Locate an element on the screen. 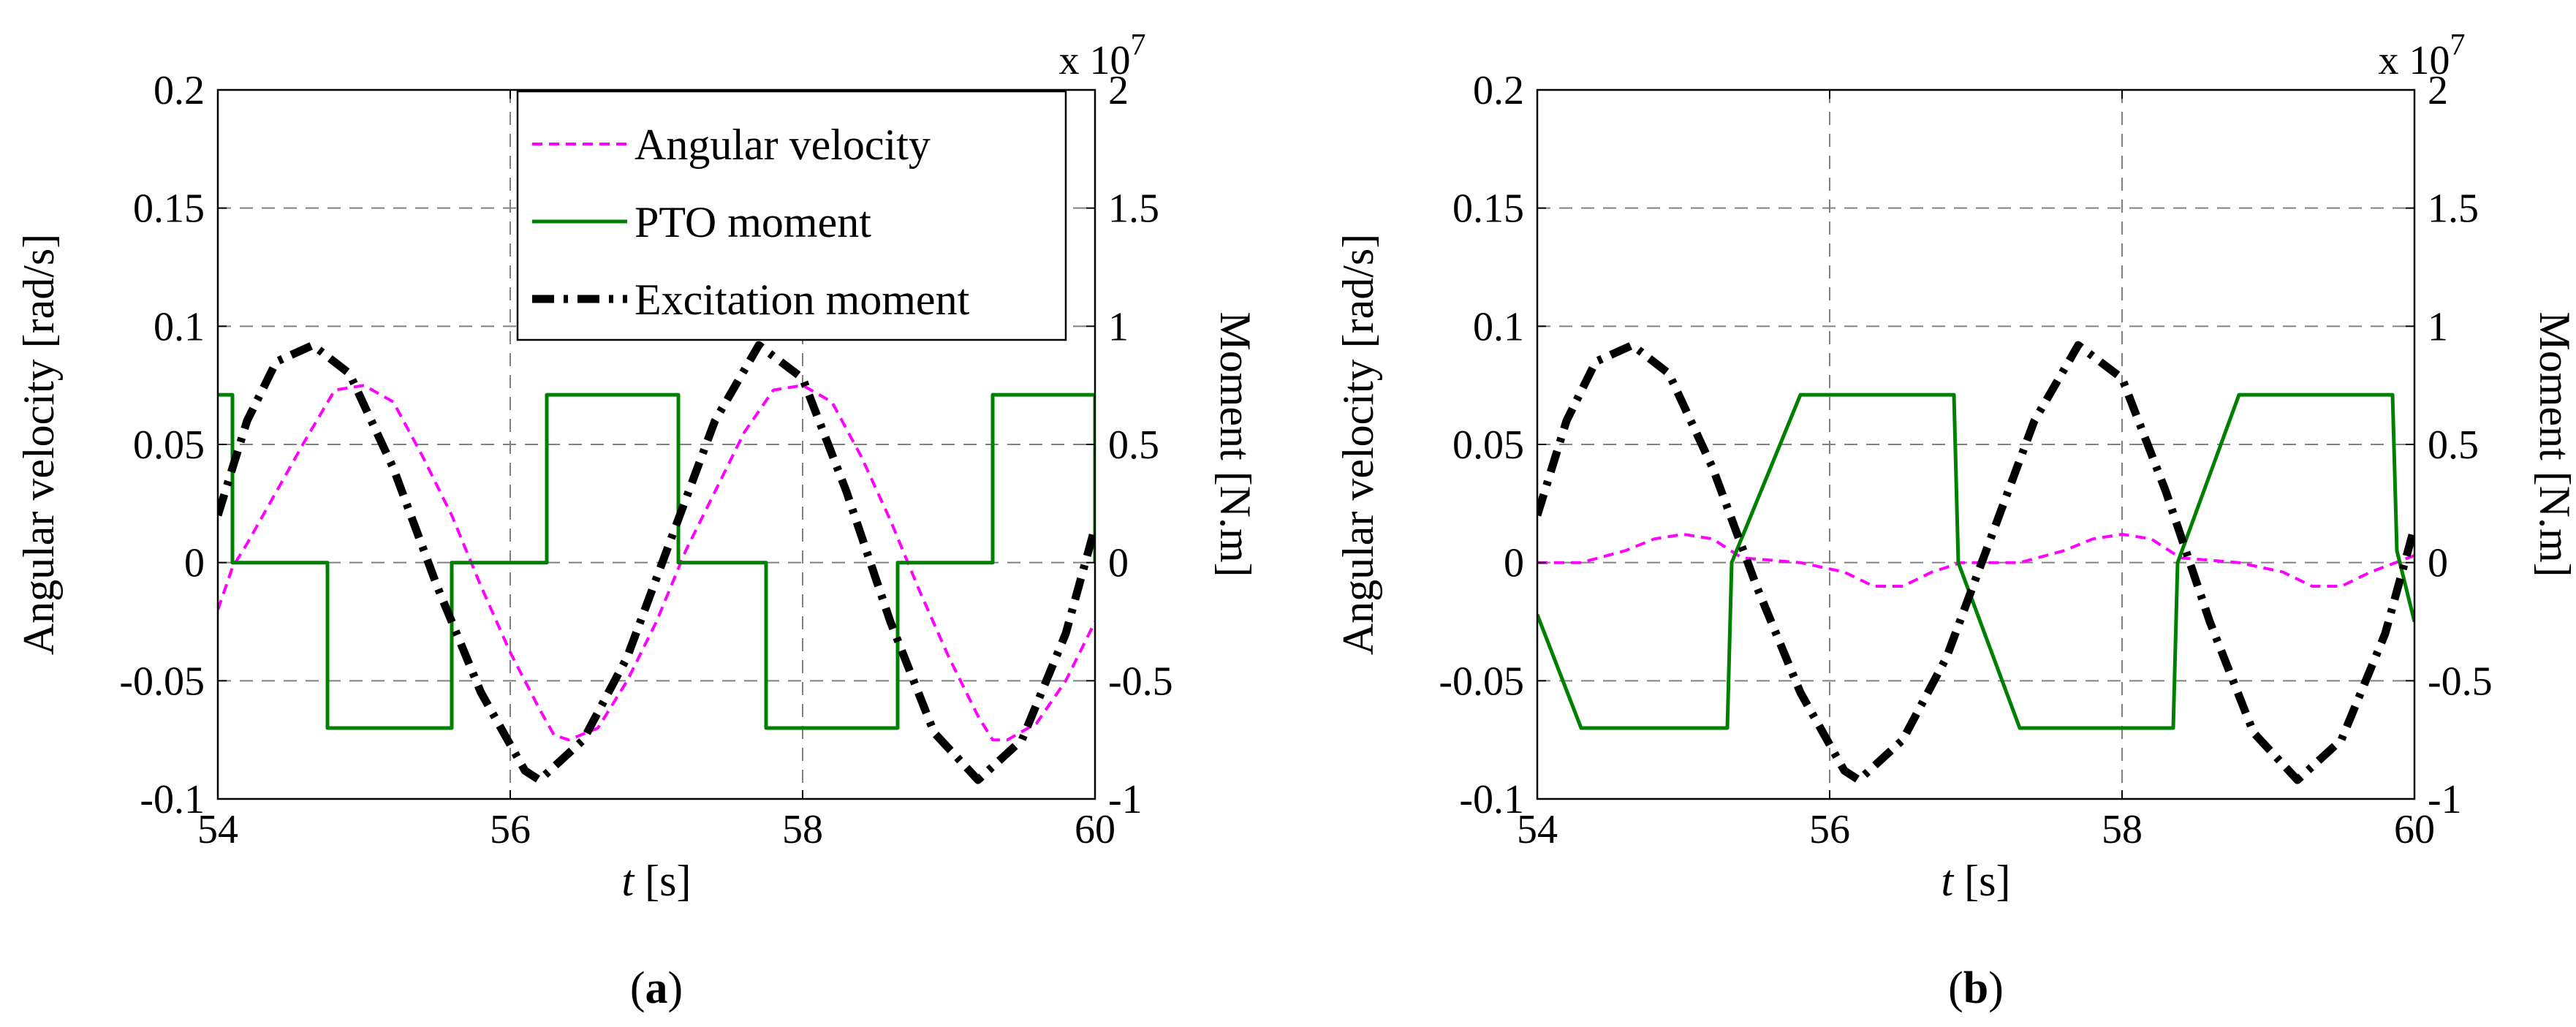  panel-label: (a) is located at coordinates (656, 988).